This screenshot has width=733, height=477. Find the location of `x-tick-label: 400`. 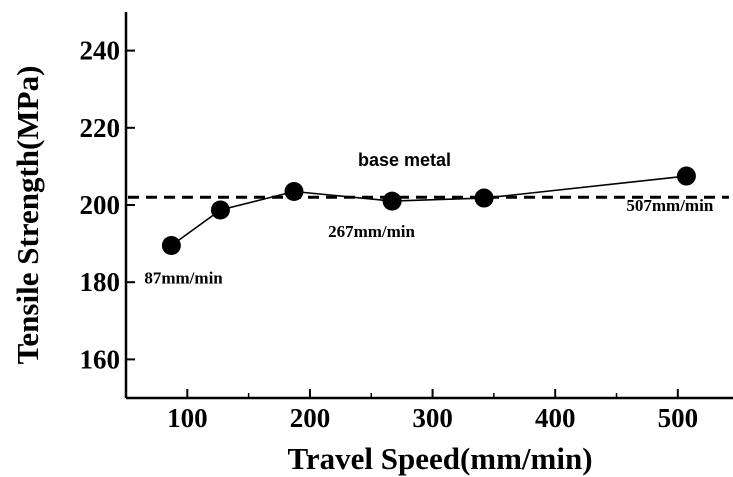

x-tick-label: 400 is located at coordinates (555, 418).